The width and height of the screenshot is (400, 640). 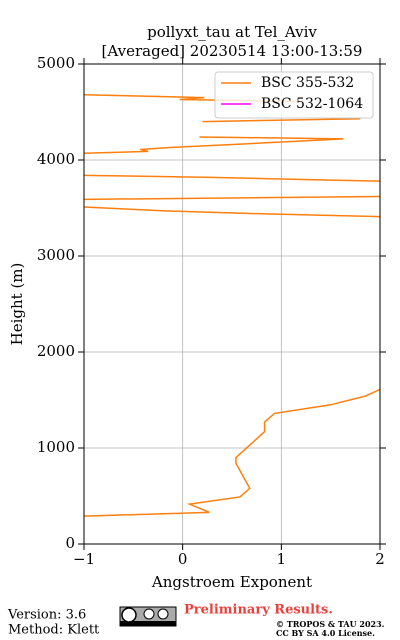 I want to click on legend-label: BSC 355-532, so click(x=307, y=83).